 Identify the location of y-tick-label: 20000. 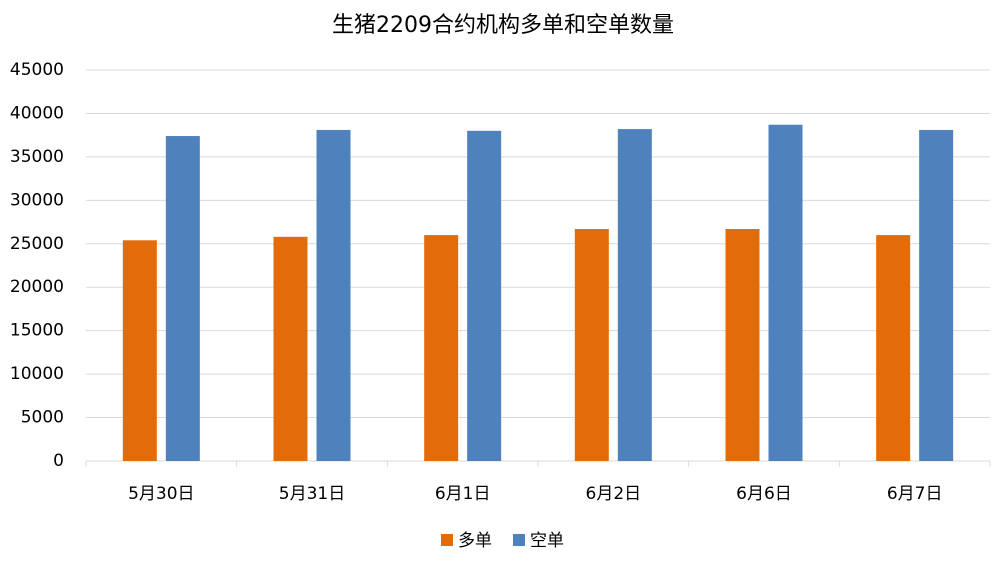
(37, 287).